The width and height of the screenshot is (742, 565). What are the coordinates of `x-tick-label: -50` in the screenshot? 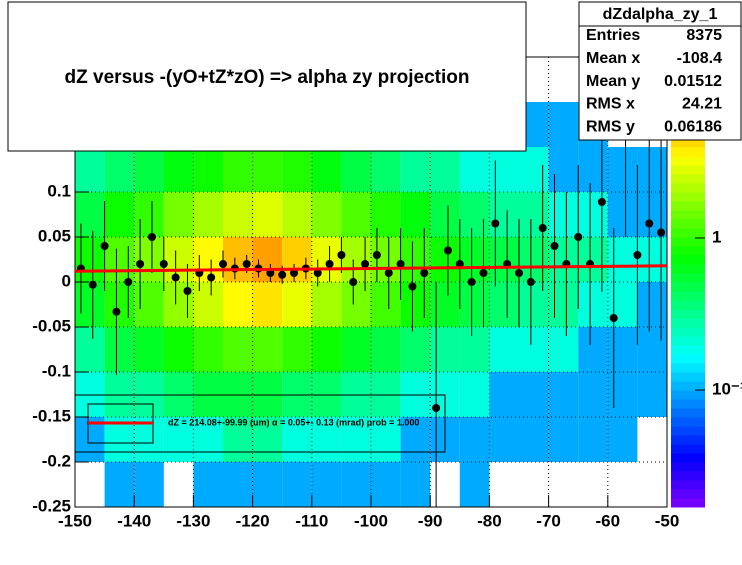 It's located at (667, 520).